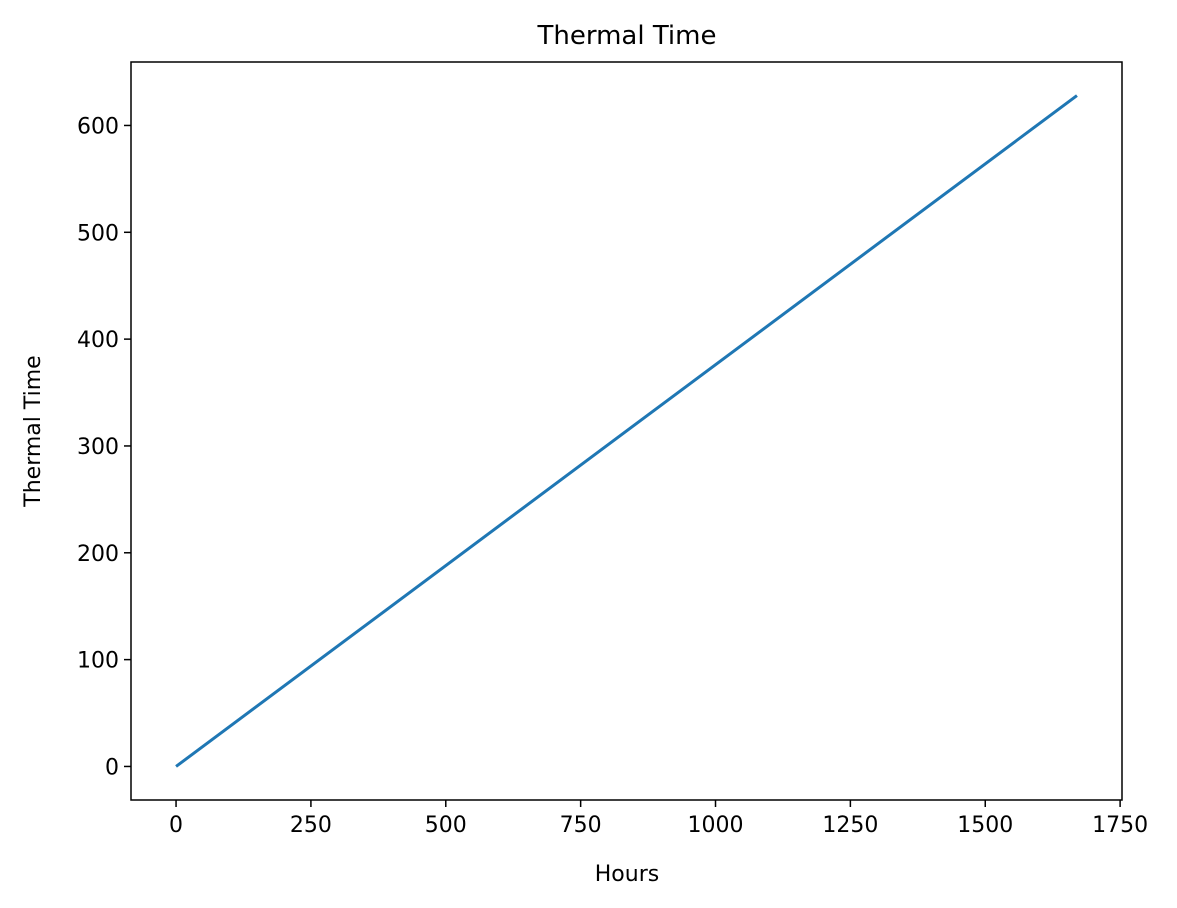 The height and width of the screenshot is (908, 1177). What do you see at coordinates (658, 819) in the screenshot?
I see `x-axis-ticks: 0 250 500 750 1000 1250 1500 1750` at bounding box center [658, 819].